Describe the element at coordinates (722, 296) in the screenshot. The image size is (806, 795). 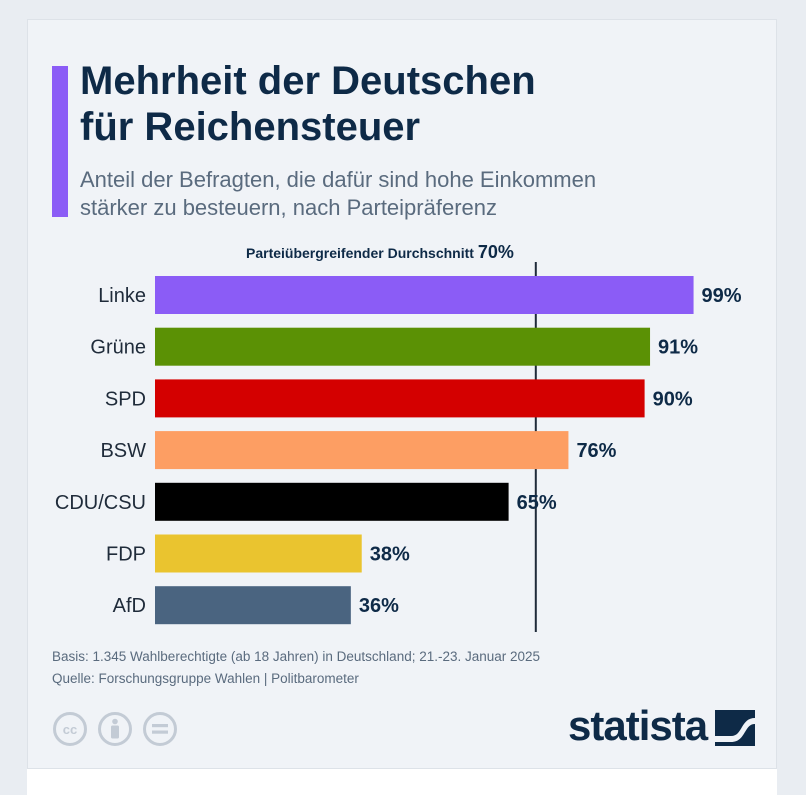
I see `value-label: 99%` at that location.